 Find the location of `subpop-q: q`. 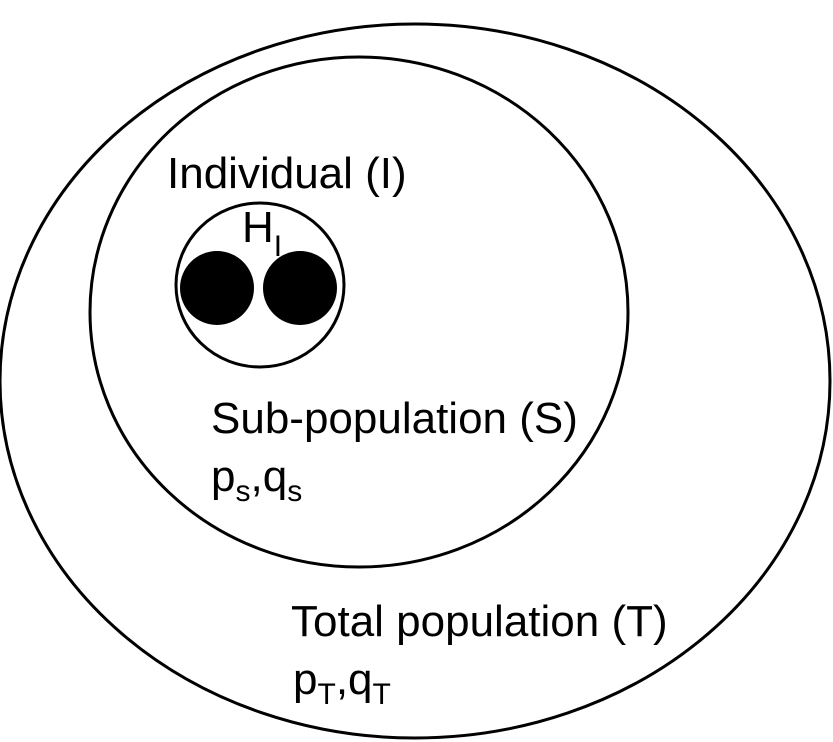

subpop-q: q is located at coordinates (275, 476).